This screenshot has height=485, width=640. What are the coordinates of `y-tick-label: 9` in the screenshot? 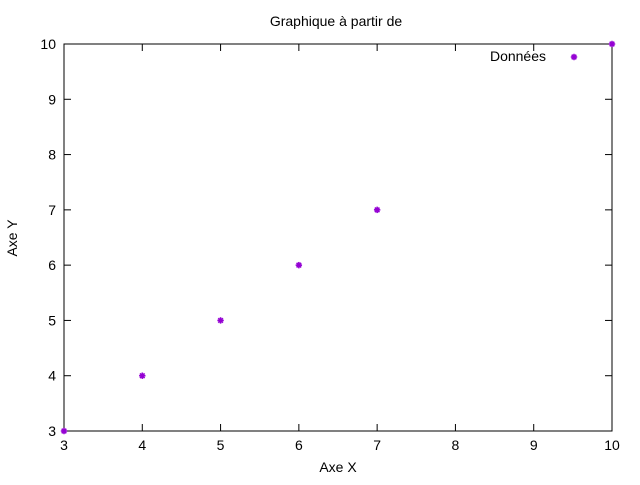 It's located at (52, 99).